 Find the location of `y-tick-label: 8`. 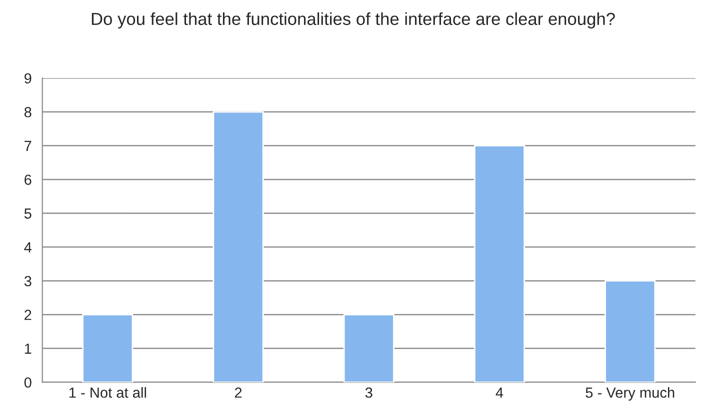

y-tick-label: 8 is located at coordinates (28, 112).